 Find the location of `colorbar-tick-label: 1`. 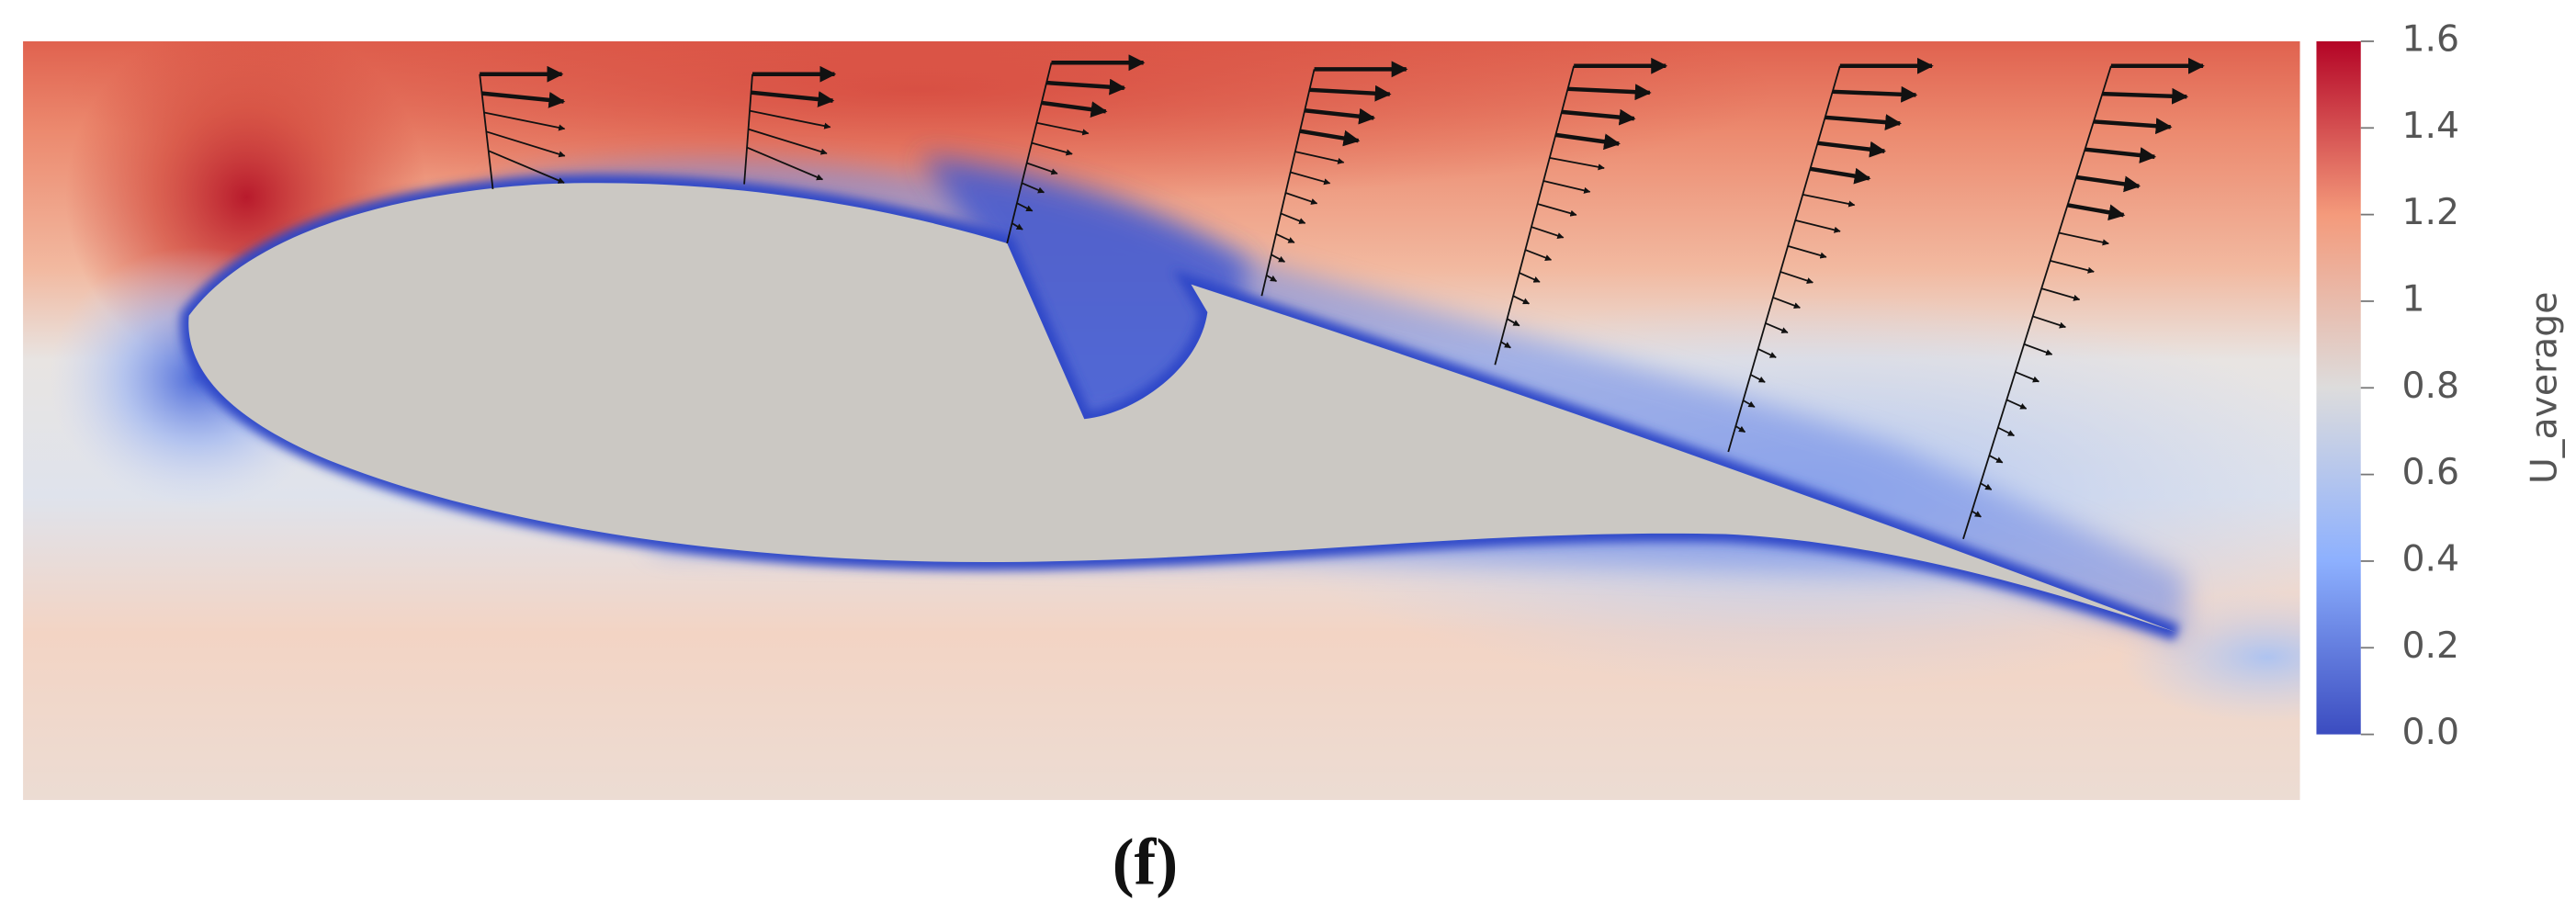

colorbar-tick-label: 1 is located at coordinates (2412, 298).